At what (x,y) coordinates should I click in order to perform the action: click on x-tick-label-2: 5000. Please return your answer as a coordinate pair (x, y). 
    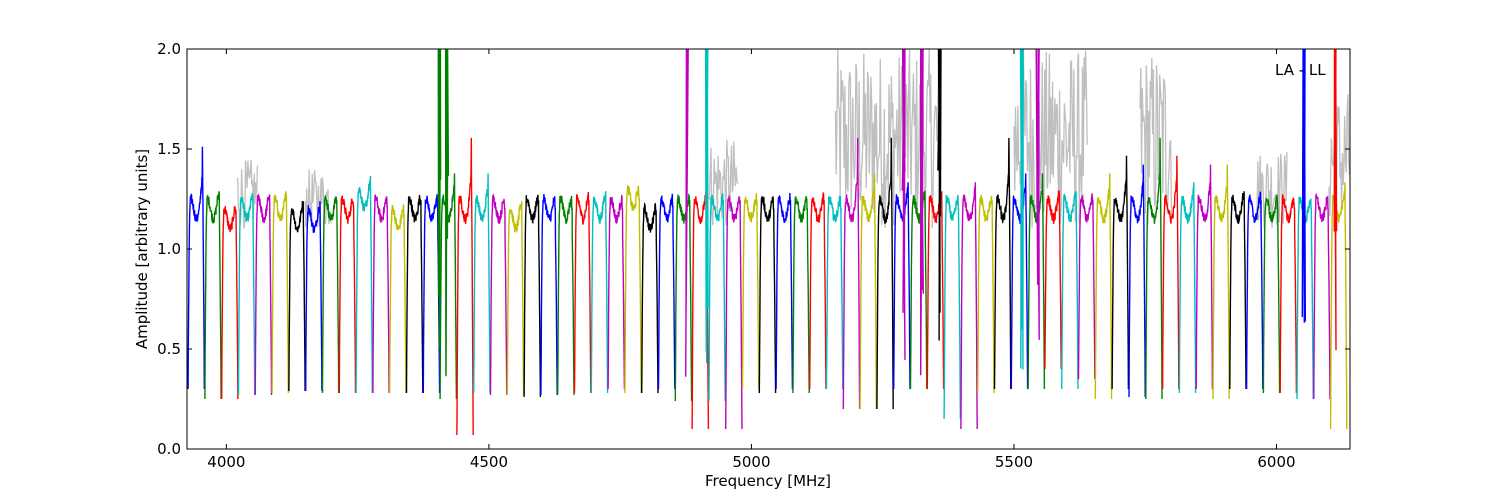
    Looking at the image, I should click on (751, 462).